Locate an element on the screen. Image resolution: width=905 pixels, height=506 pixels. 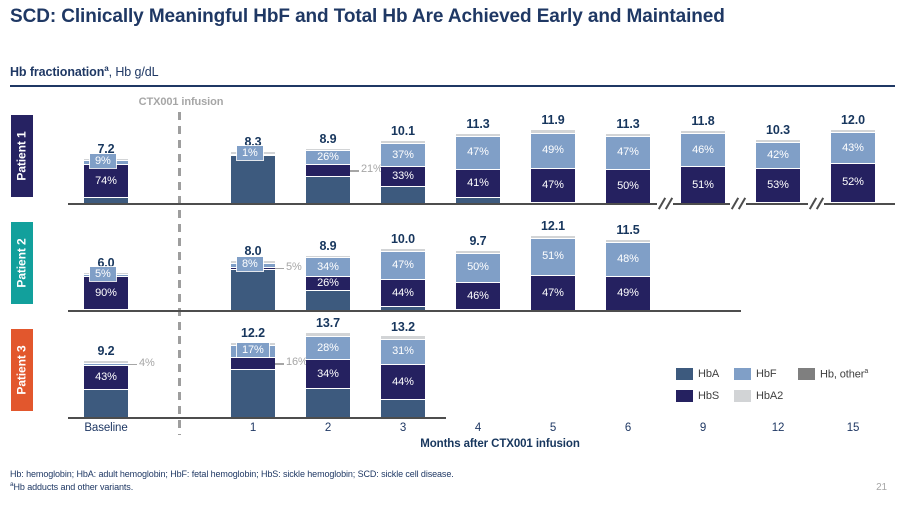
segment-hbs: 44% is located at coordinates (403, 293).